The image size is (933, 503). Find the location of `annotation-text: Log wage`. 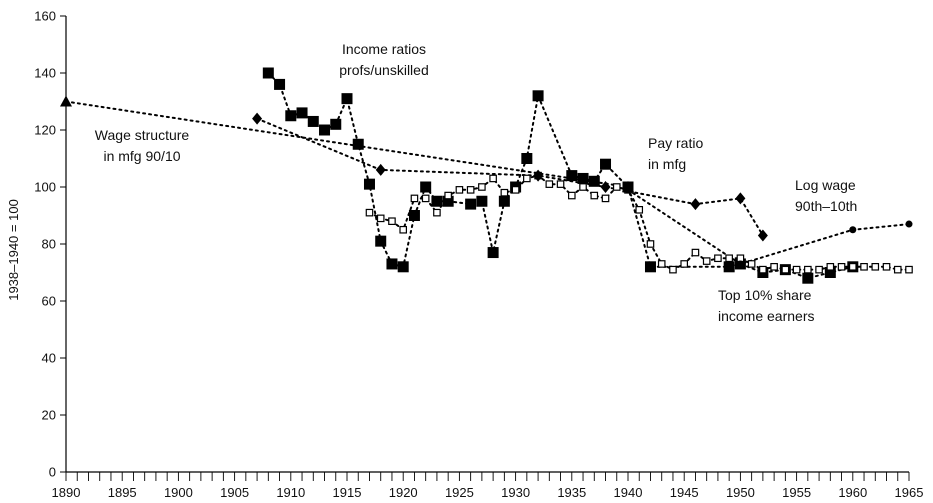

annotation-text: Log wage is located at coordinates (825, 185).